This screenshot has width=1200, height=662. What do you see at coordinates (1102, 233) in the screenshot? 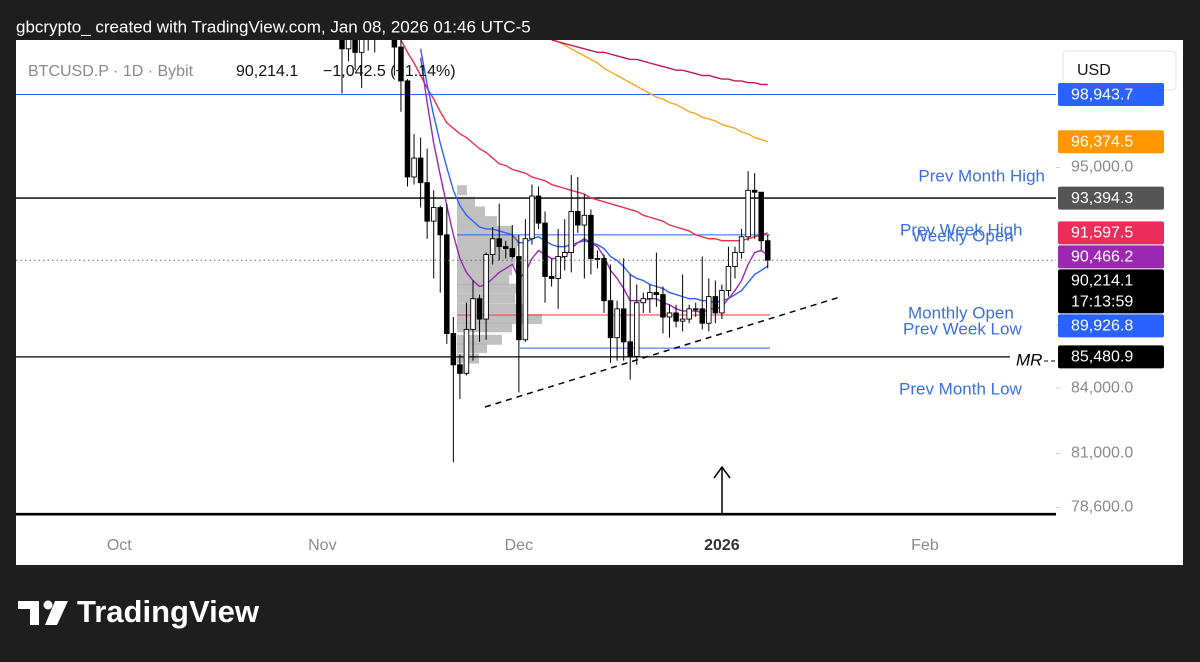
I see `price-label: 91,597.5` at bounding box center [1102, 233].